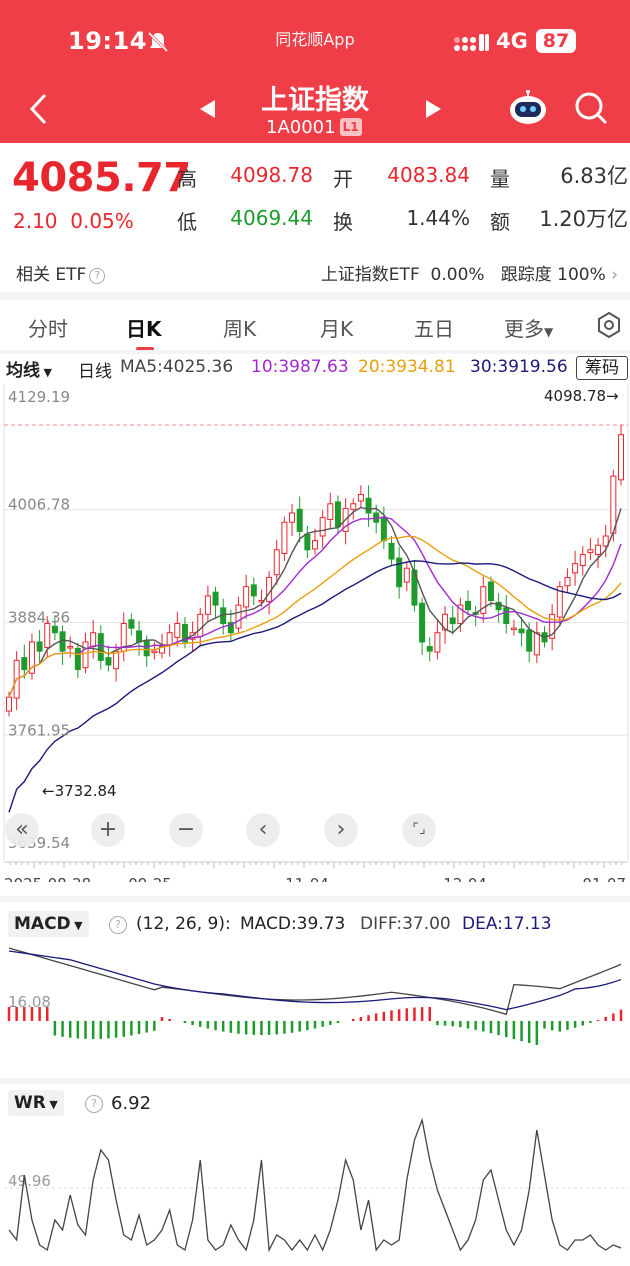 The height and width of the screenshot is (1266, 630). I want to click on stock-code: 1A0001 L1, so click(314, 127).